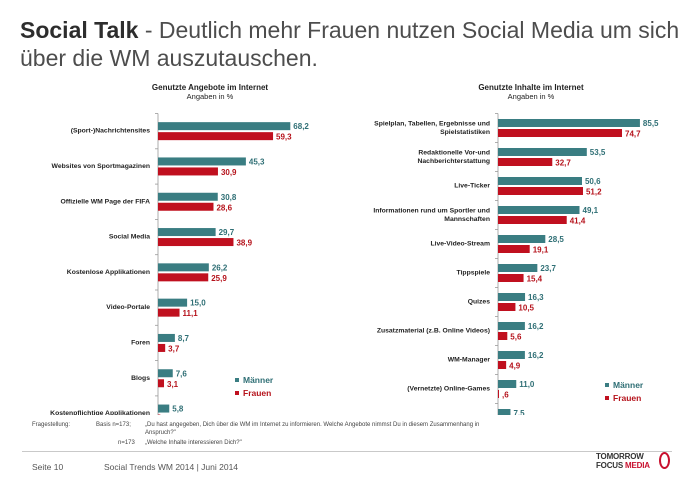  Describe the element at coordinates (219, 278) in the screenshot. I see `data-label-frauen: 25,9` at that location.